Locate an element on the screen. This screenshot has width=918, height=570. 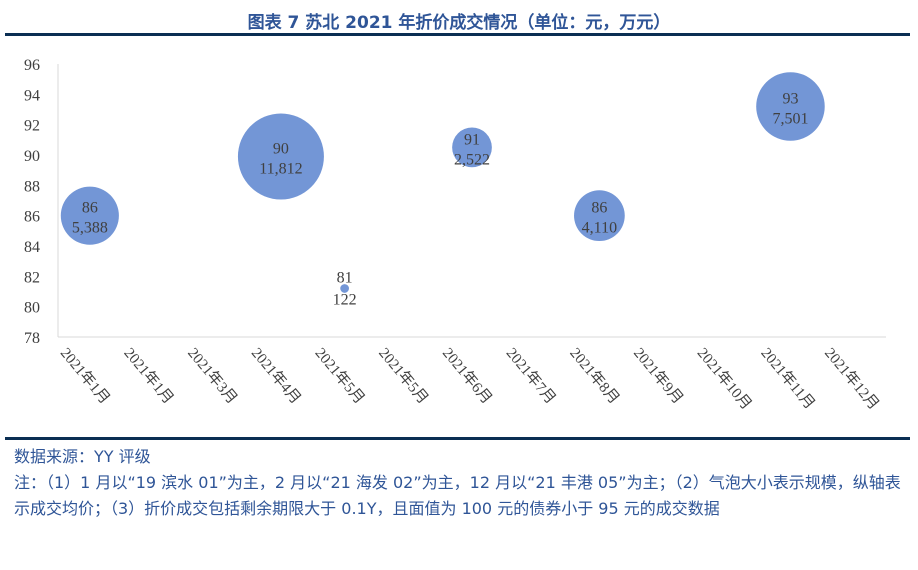
bubble-size-label: 11,812 is located at coordinates (280, 169).